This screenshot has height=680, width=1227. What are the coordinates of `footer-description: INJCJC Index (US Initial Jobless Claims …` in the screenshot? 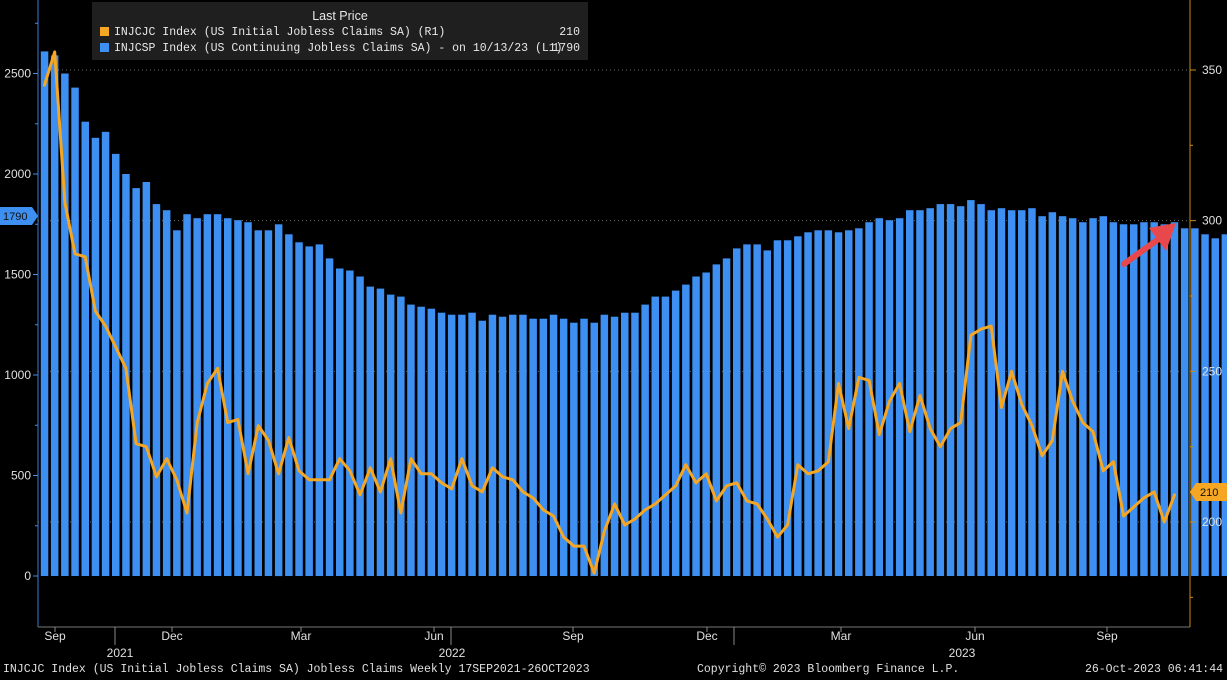 It's located at (296, 669).